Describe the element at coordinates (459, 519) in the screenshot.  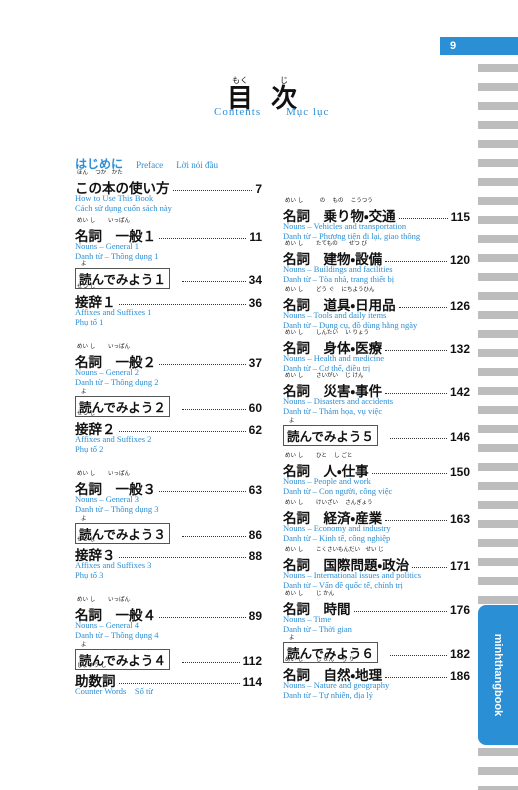
I see `page-ref: 163` at that location.